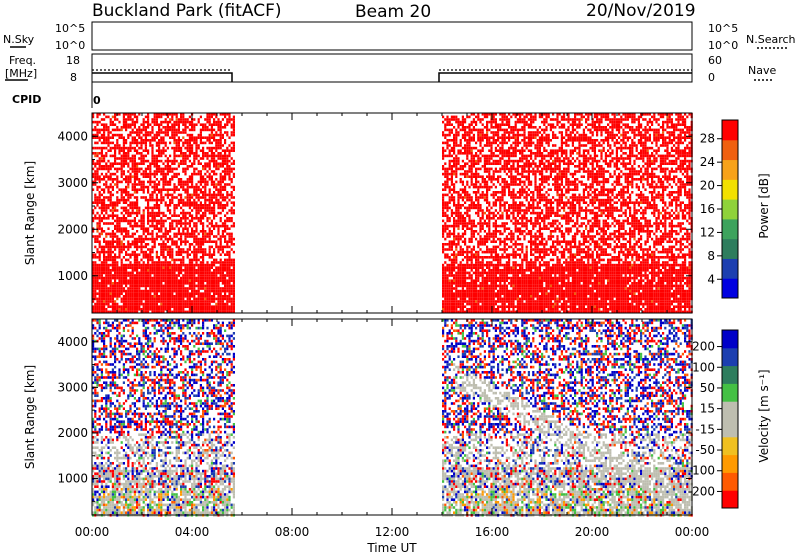 The image size is (800, 554). I want to click on nsky-panel: N.Sky 10^5 10^0 10^5 10^0 N.Search, so click(399, 36).